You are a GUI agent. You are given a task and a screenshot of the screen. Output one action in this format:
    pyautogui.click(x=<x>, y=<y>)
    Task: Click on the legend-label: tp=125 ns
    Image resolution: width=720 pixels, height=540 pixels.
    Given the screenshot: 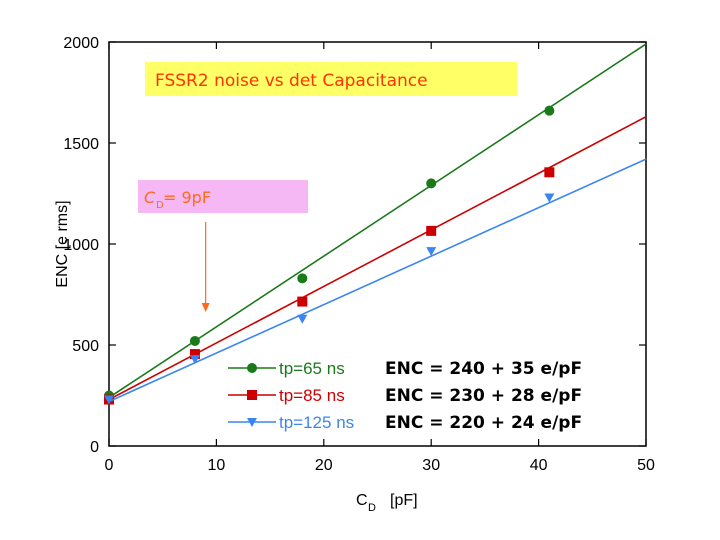 What is the action you would take?
    pyautogui.click(x=316, y=422)
    